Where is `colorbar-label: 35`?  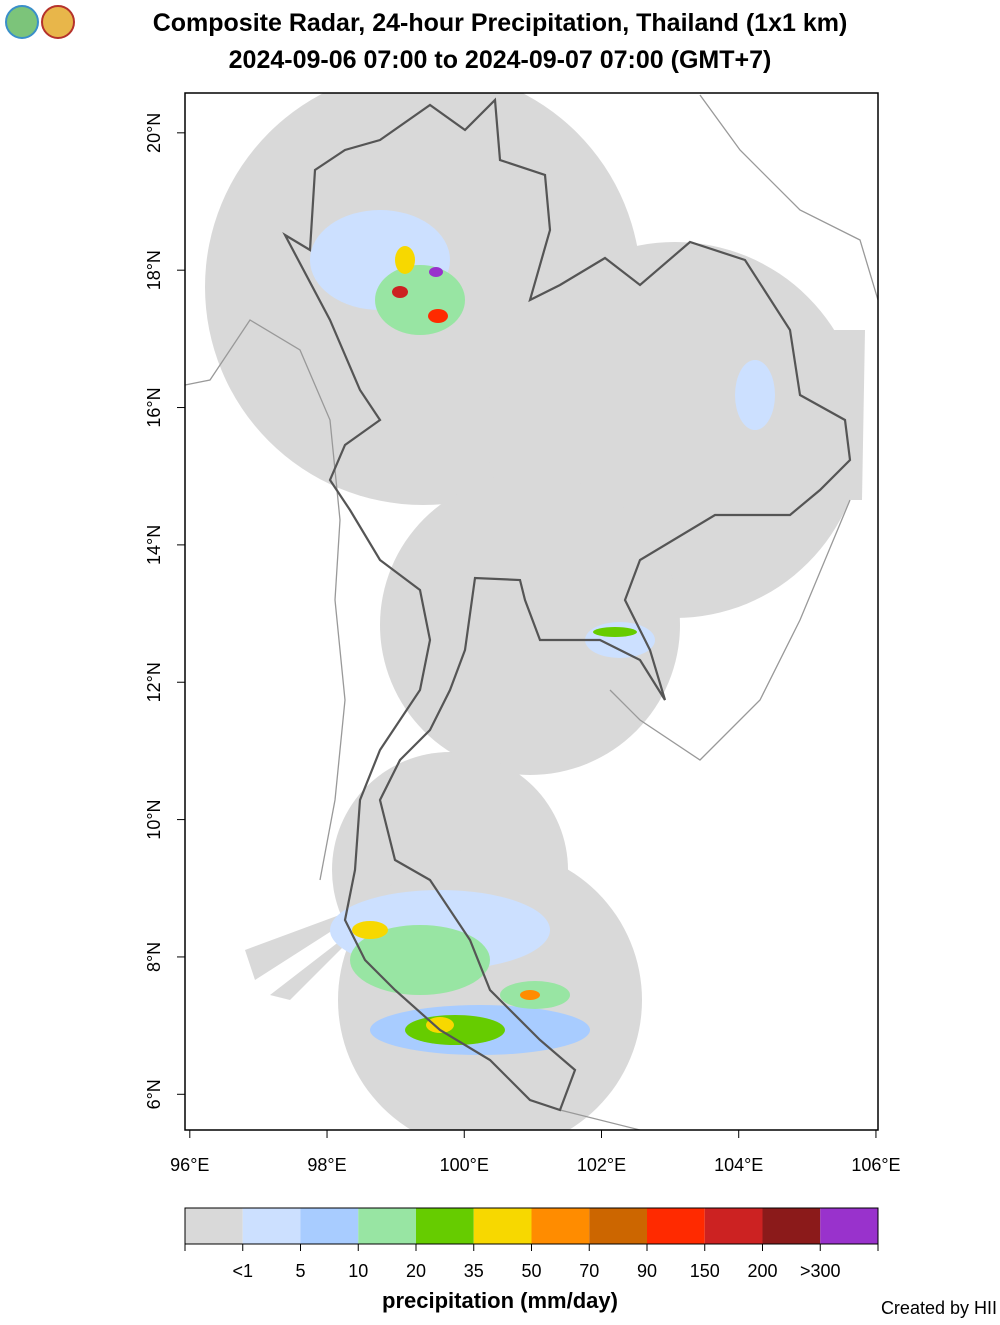 colorbar-label: 35 is located at coordinates (474, 1271).